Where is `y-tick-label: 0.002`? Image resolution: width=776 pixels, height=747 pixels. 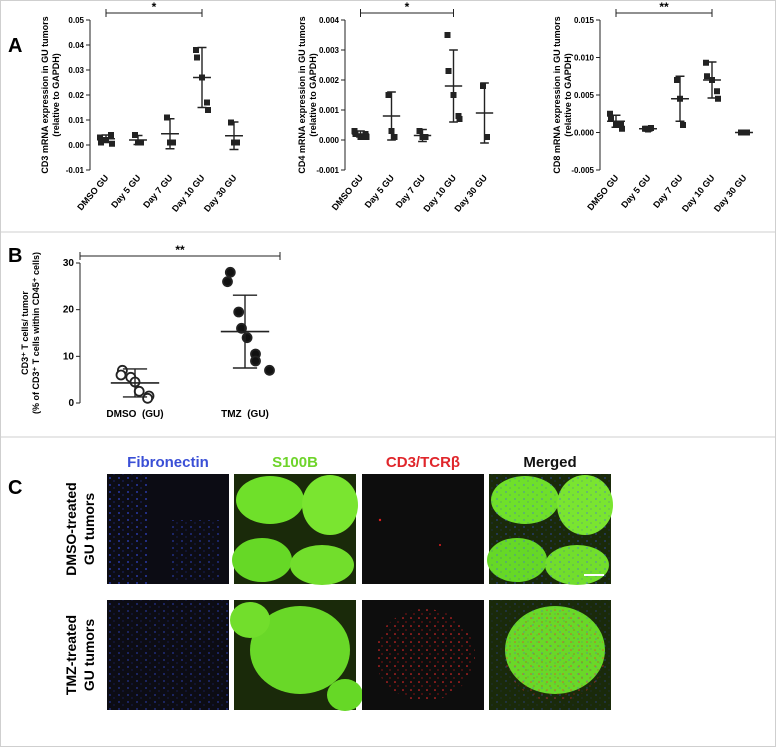 y-tick-label: 0.002 is located at coordinates (329, 80).